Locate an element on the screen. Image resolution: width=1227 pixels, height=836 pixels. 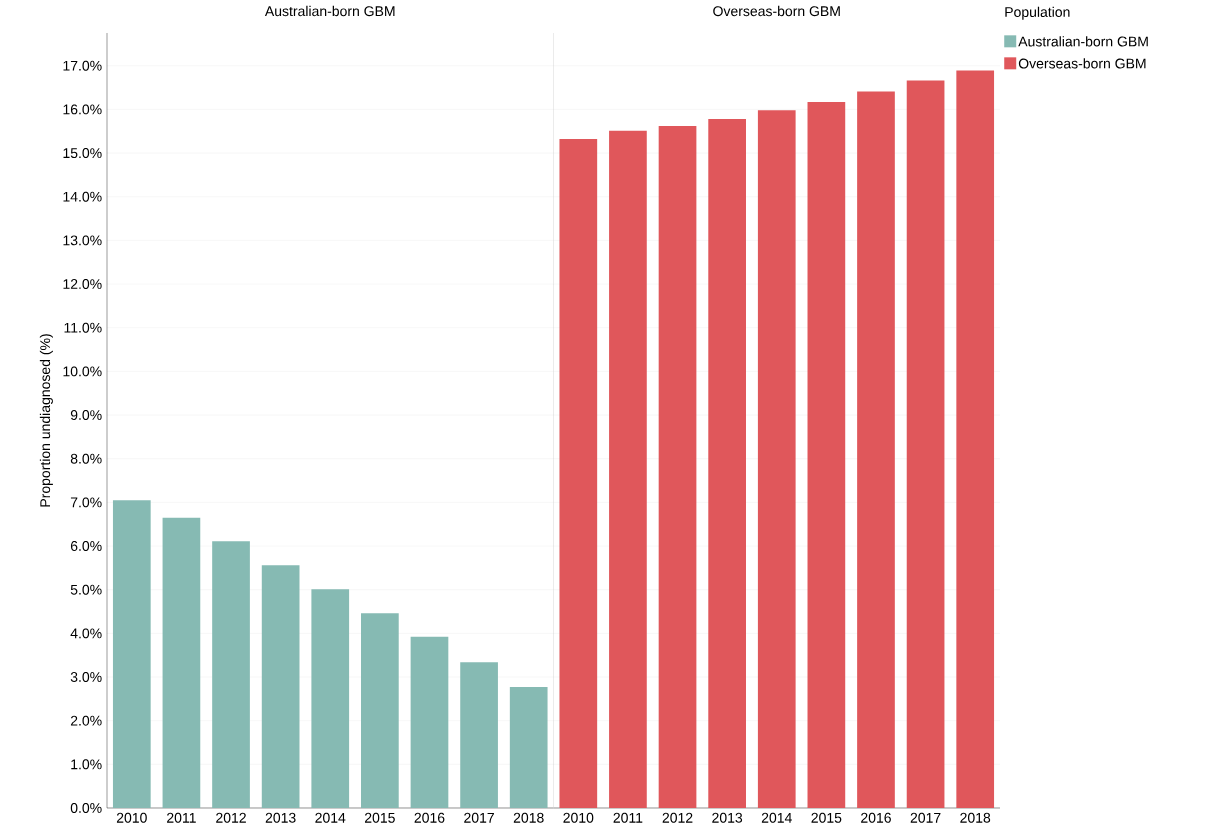
chart-title: Australian-born GBM is located at coordinates (329, 11).